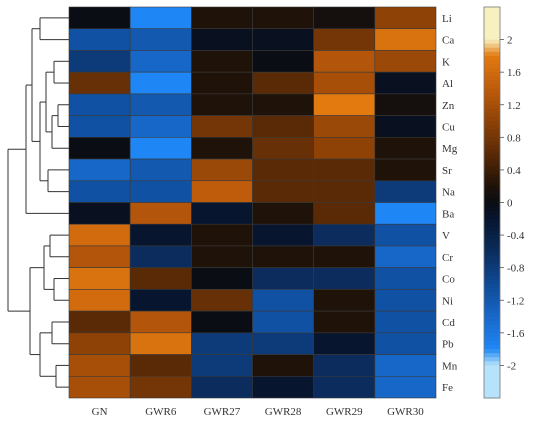  Describe the element at coordinates (516, 334) in the screenshot. I see `legend-tick-label: -1.6` at that location.